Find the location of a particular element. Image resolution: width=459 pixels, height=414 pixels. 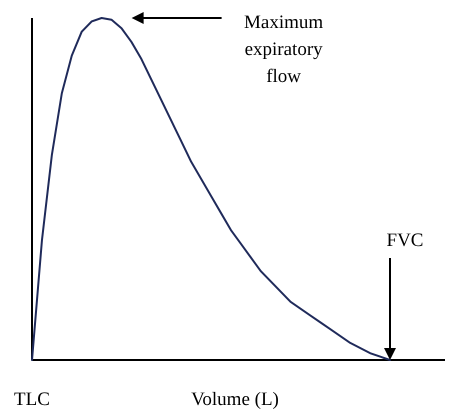

annotation: Maximum expiratory flow is located at coordinates (284, 49).